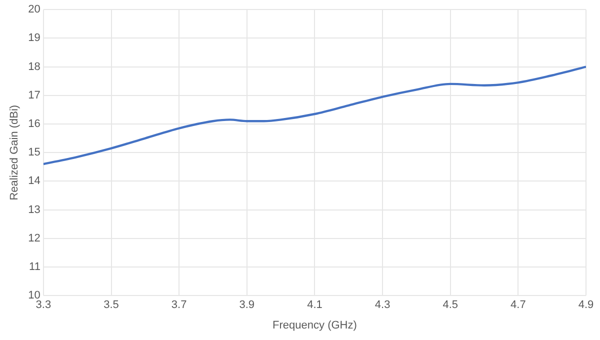  I want to click on y-axis-title: Realized Gain (dBi), so click(14, 152).